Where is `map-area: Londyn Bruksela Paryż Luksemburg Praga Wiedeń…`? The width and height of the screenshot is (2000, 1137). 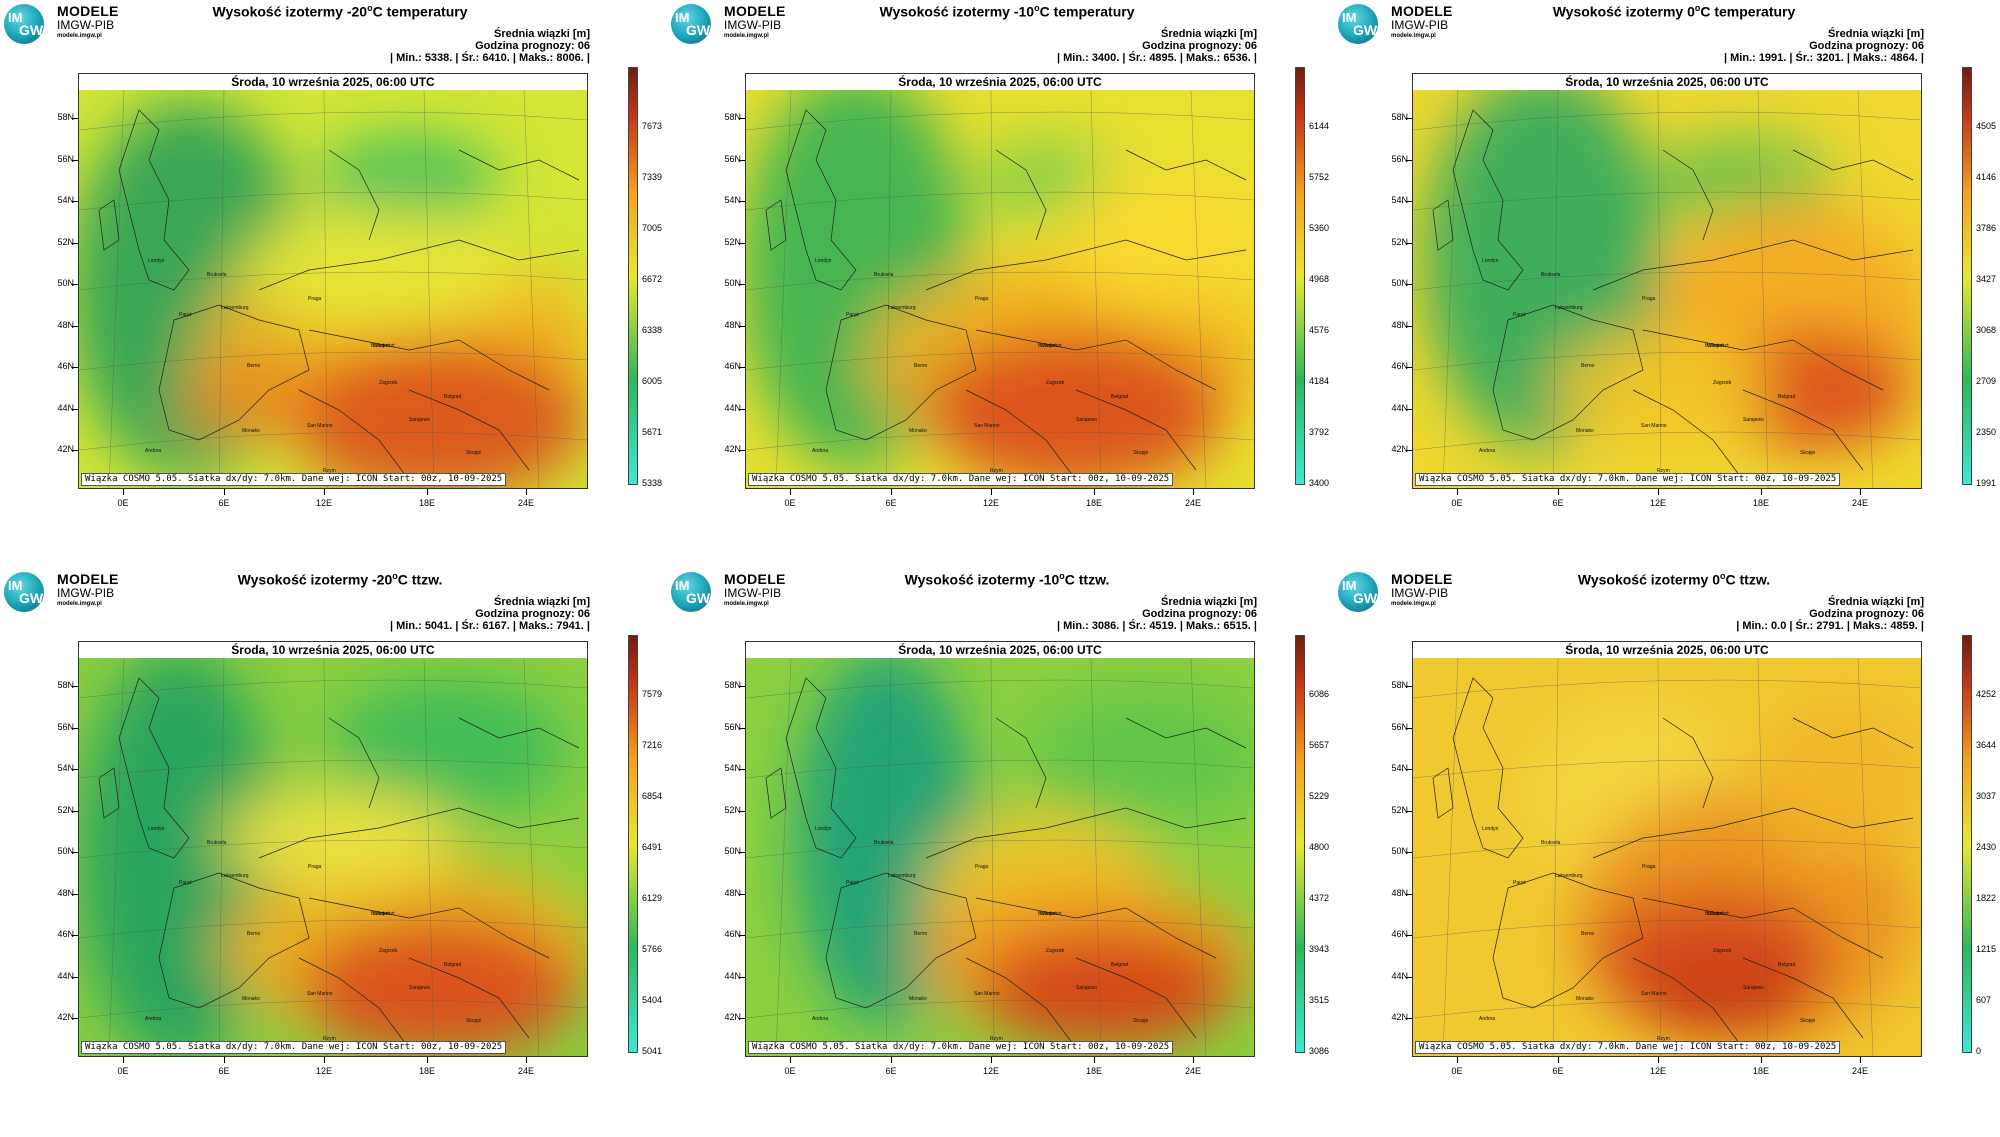
map-area: Londyn Bruksela Paryż Luksemburg Praga Wiedeń… is located at coordinates (1667, 289).